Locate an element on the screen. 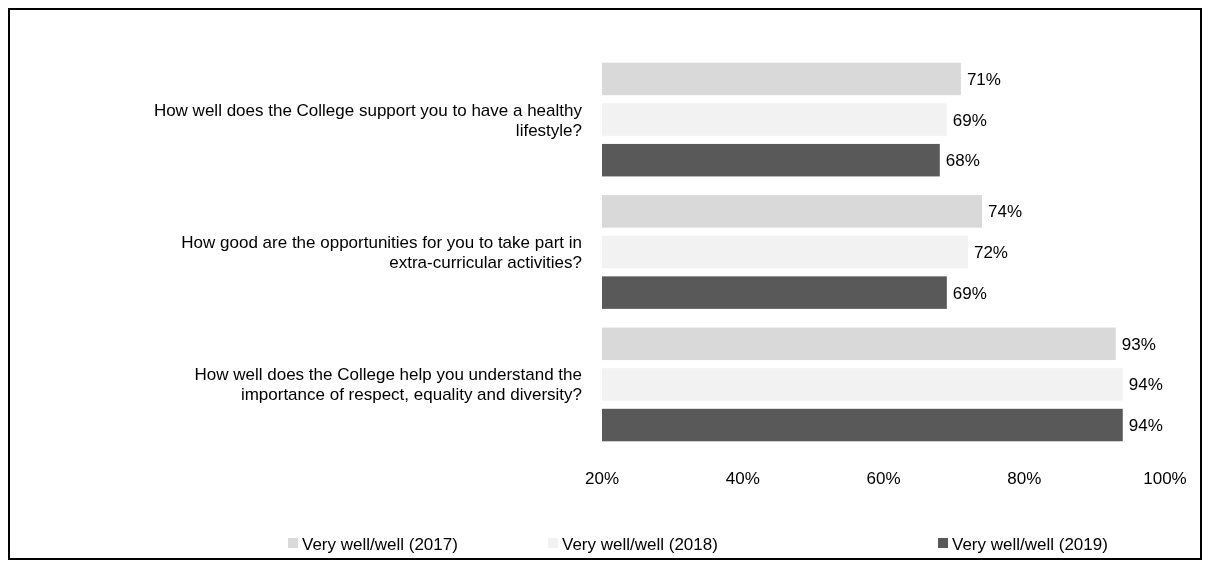 The image size is (1210, 568). x-tick-label: 20% is located at coordinates (602, 478).